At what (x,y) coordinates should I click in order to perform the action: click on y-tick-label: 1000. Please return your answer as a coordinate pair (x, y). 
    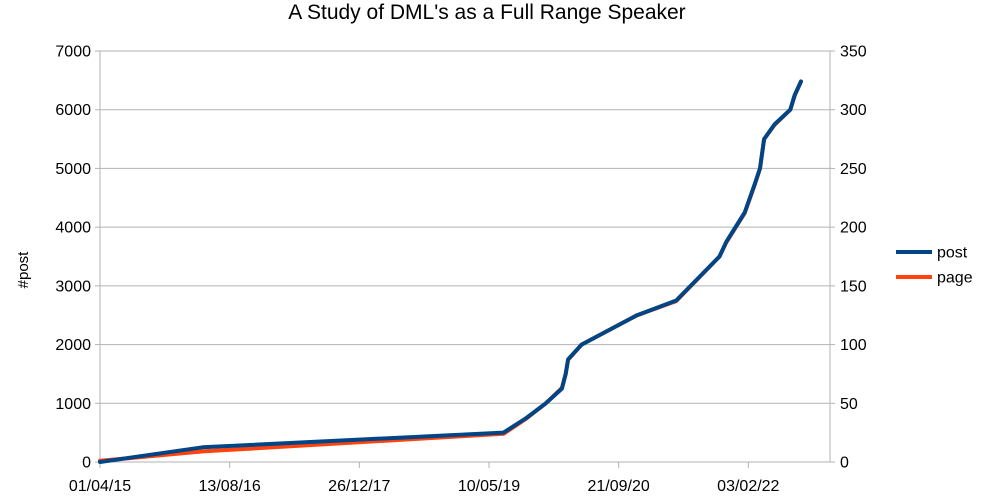
    Looking at the image, I should click on (73, 404).